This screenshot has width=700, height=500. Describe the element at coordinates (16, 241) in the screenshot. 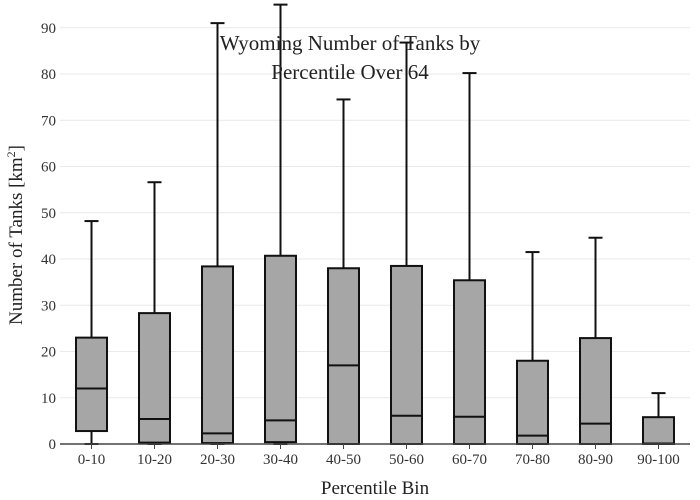

I see `y-axis-label-main: Number of Tanks [km` at that location.